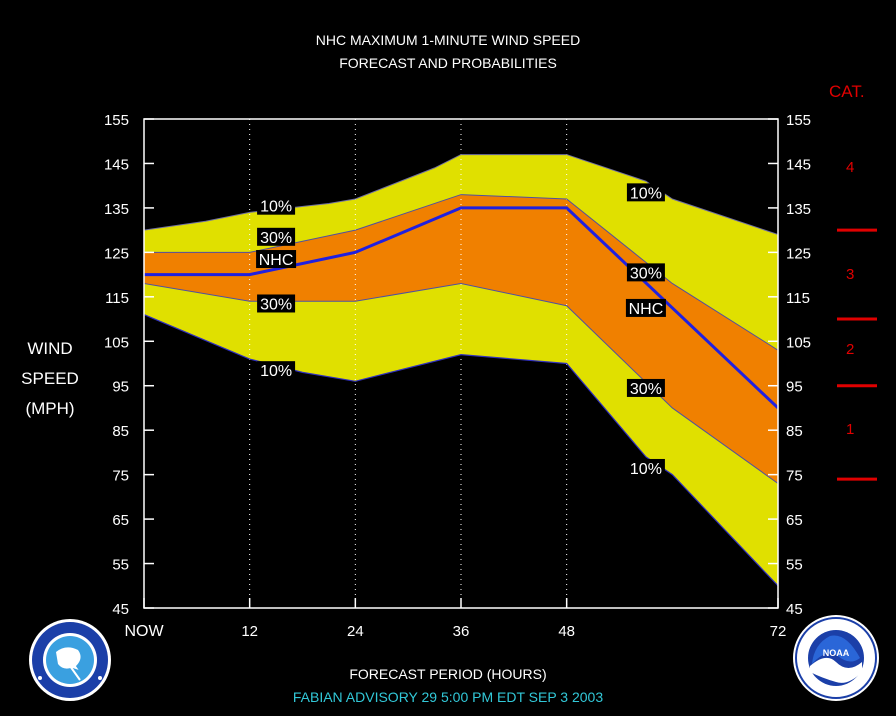 Image resolution: width=896 pixels, height=716 pixels. Describe the element at coordinates (850, 430) in the screenshot. I see `category-label-1: 1` at that location.